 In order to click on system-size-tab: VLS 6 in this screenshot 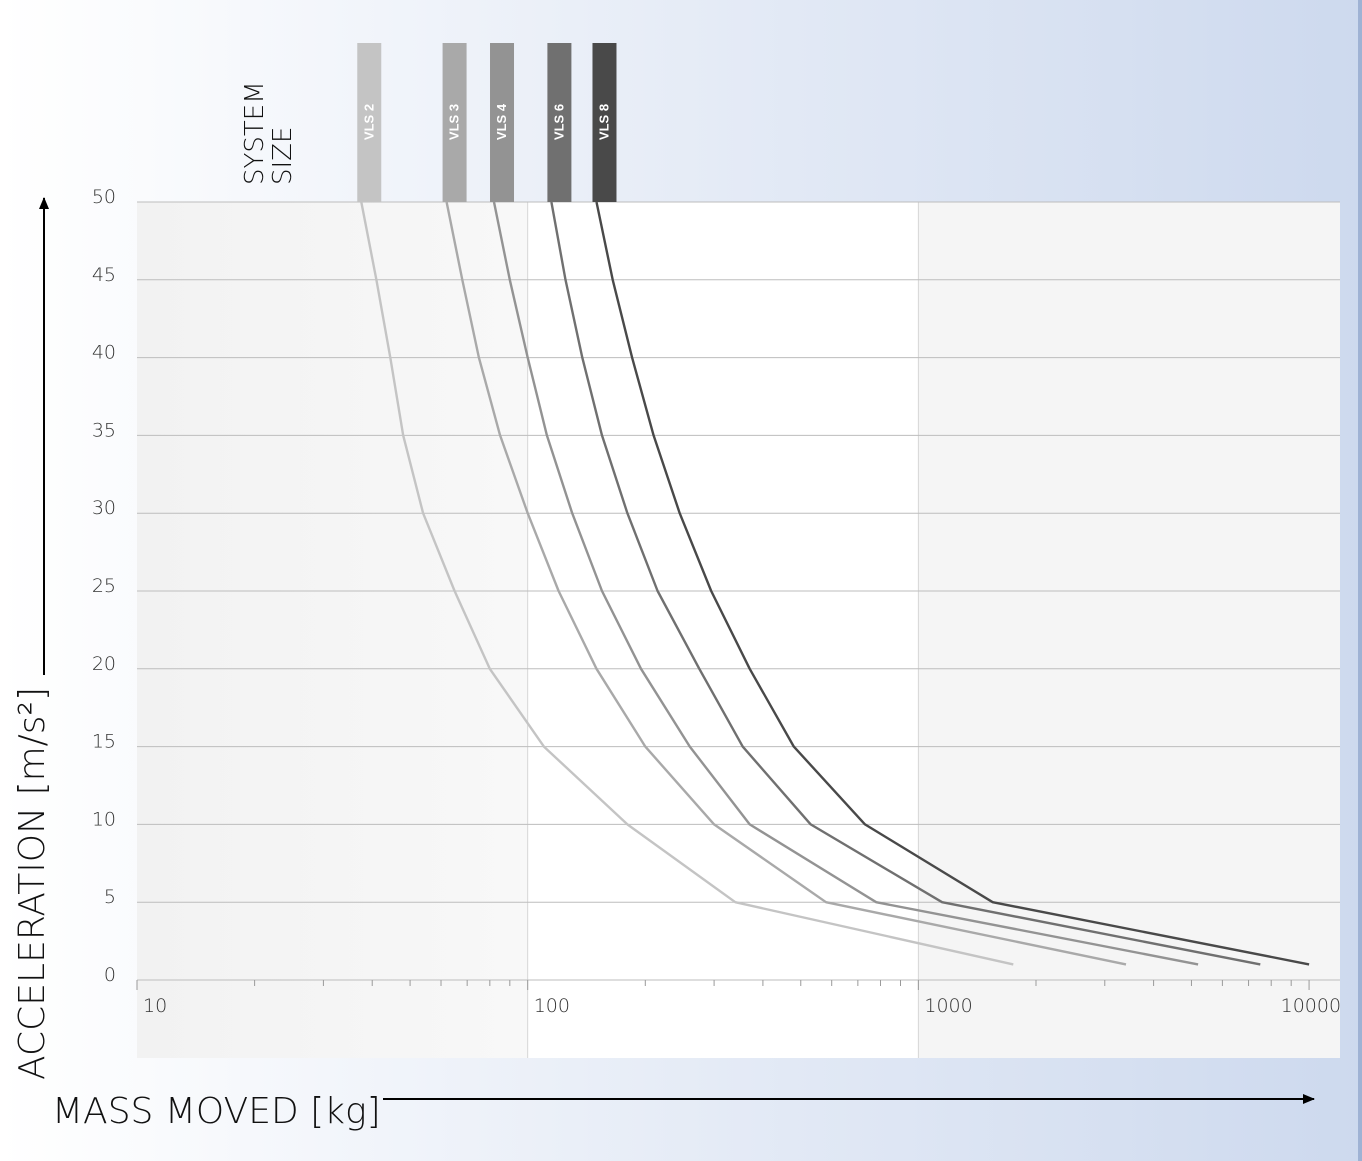, I will do `click(559, 122)`.